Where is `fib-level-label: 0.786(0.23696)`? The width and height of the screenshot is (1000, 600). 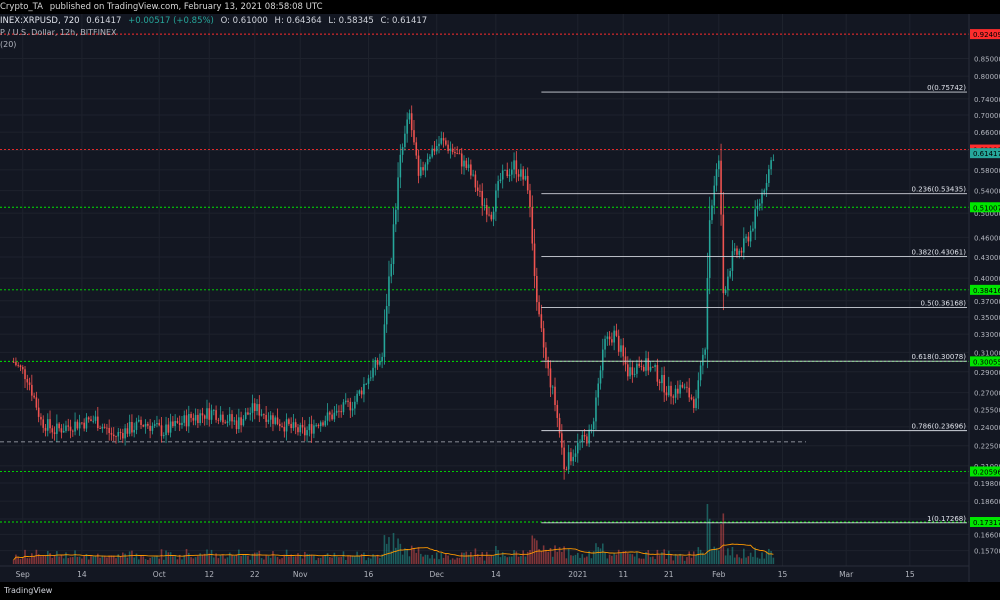 fib-level-label: 0.786(0.23696) is located at coordinates (939, 427).